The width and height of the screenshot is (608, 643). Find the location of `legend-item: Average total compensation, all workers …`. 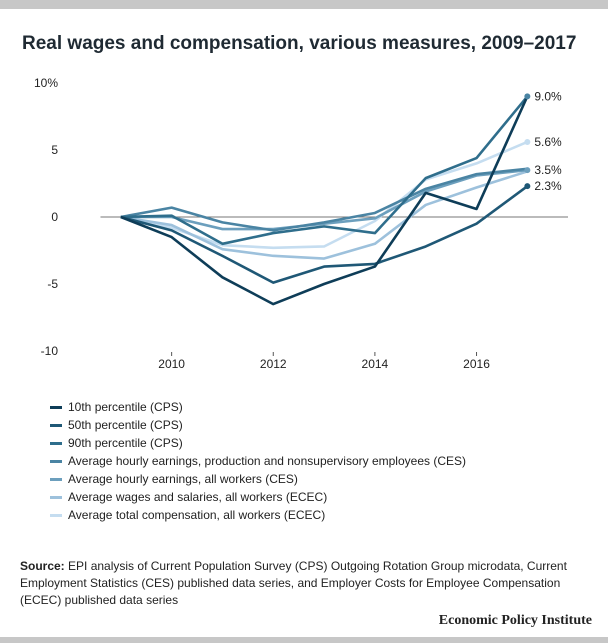

legend-item: Average total compensation, all workers … is located at coordinates (258, 515).